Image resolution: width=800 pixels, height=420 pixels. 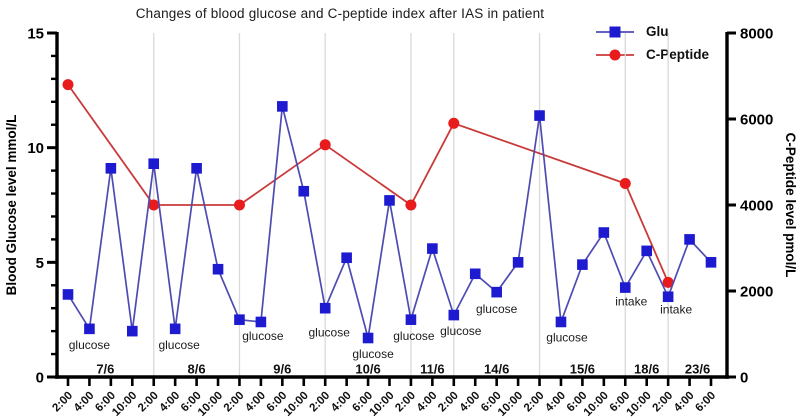 I want to click on date-label: 10/6, so click(x=367, y=369).